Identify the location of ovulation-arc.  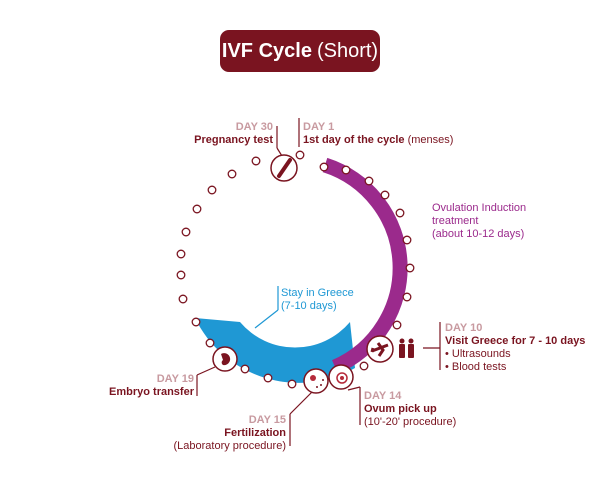
(365, 265).